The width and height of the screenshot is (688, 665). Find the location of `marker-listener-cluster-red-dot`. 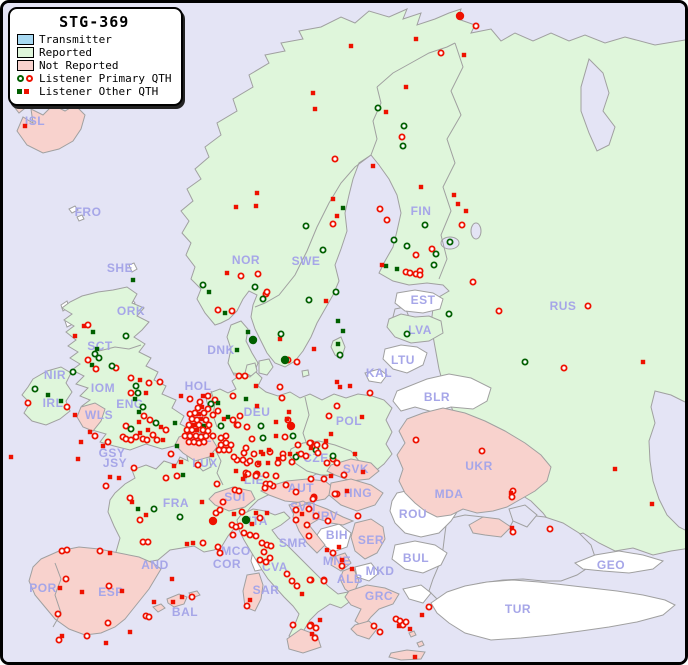

marker-listener-cluster-red-dot is located at coordinates (291, 426).